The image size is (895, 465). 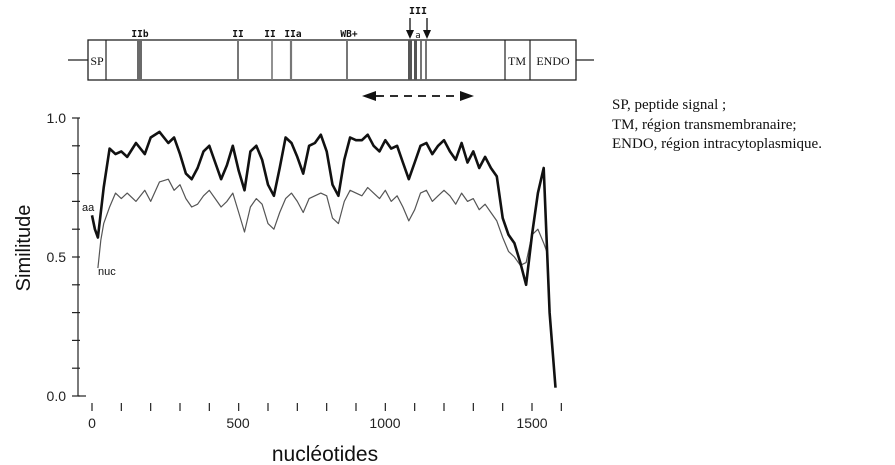 What do you see at coordinates (57, 396) in the screenshot?
I see `y-tick-label-0: 0.0` at bounding box center [57, 396].